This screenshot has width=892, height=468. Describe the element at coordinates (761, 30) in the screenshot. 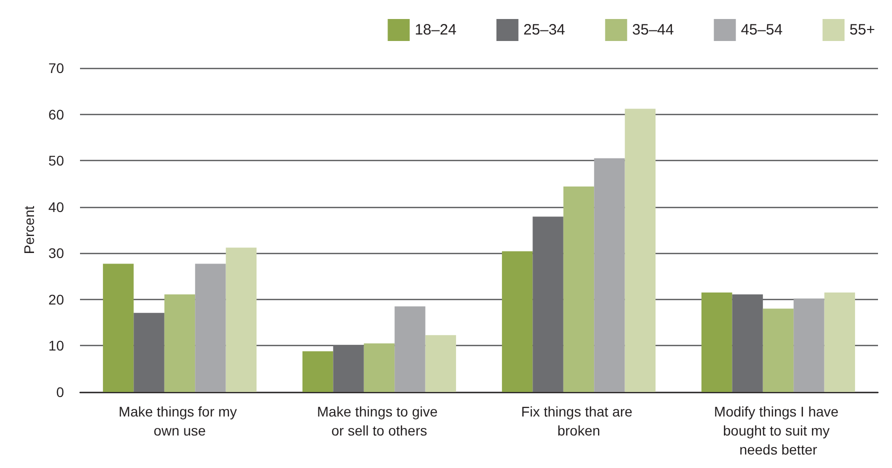

I see `legend-label: 45–54` at that location.